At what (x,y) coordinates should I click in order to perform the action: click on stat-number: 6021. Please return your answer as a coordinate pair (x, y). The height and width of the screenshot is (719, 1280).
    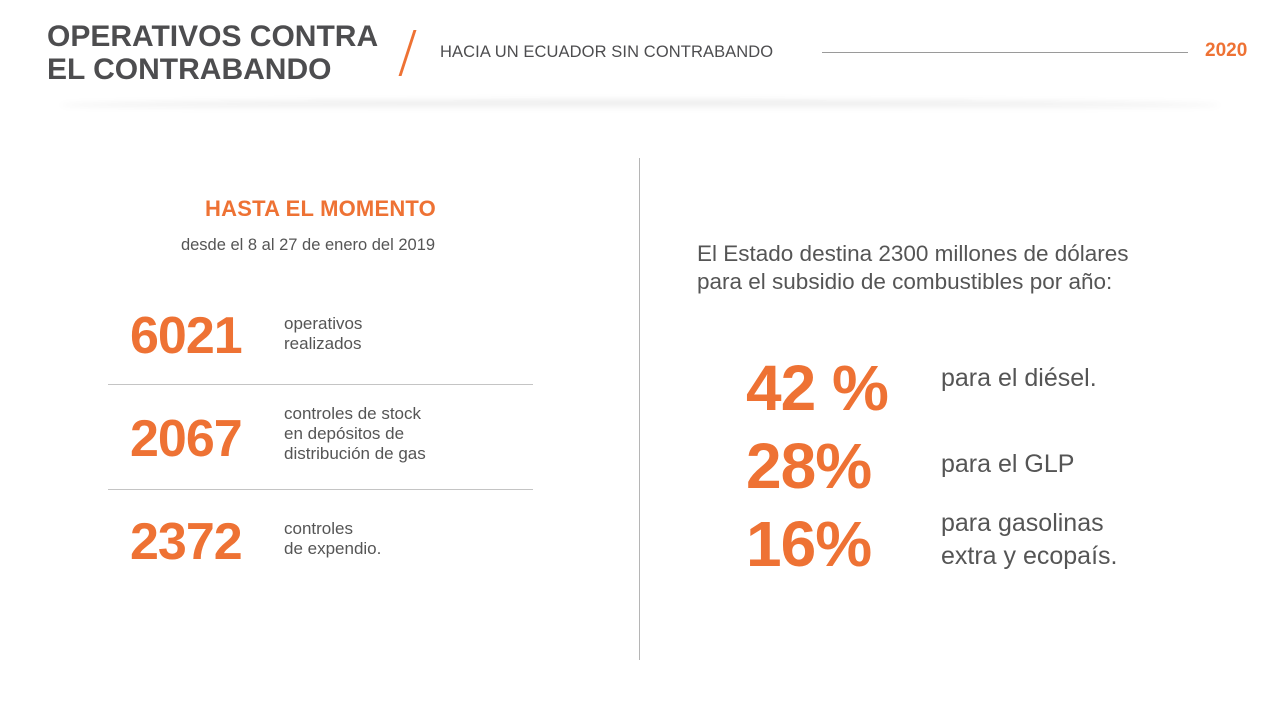
    Looking at the image, I should click on (186, 336).